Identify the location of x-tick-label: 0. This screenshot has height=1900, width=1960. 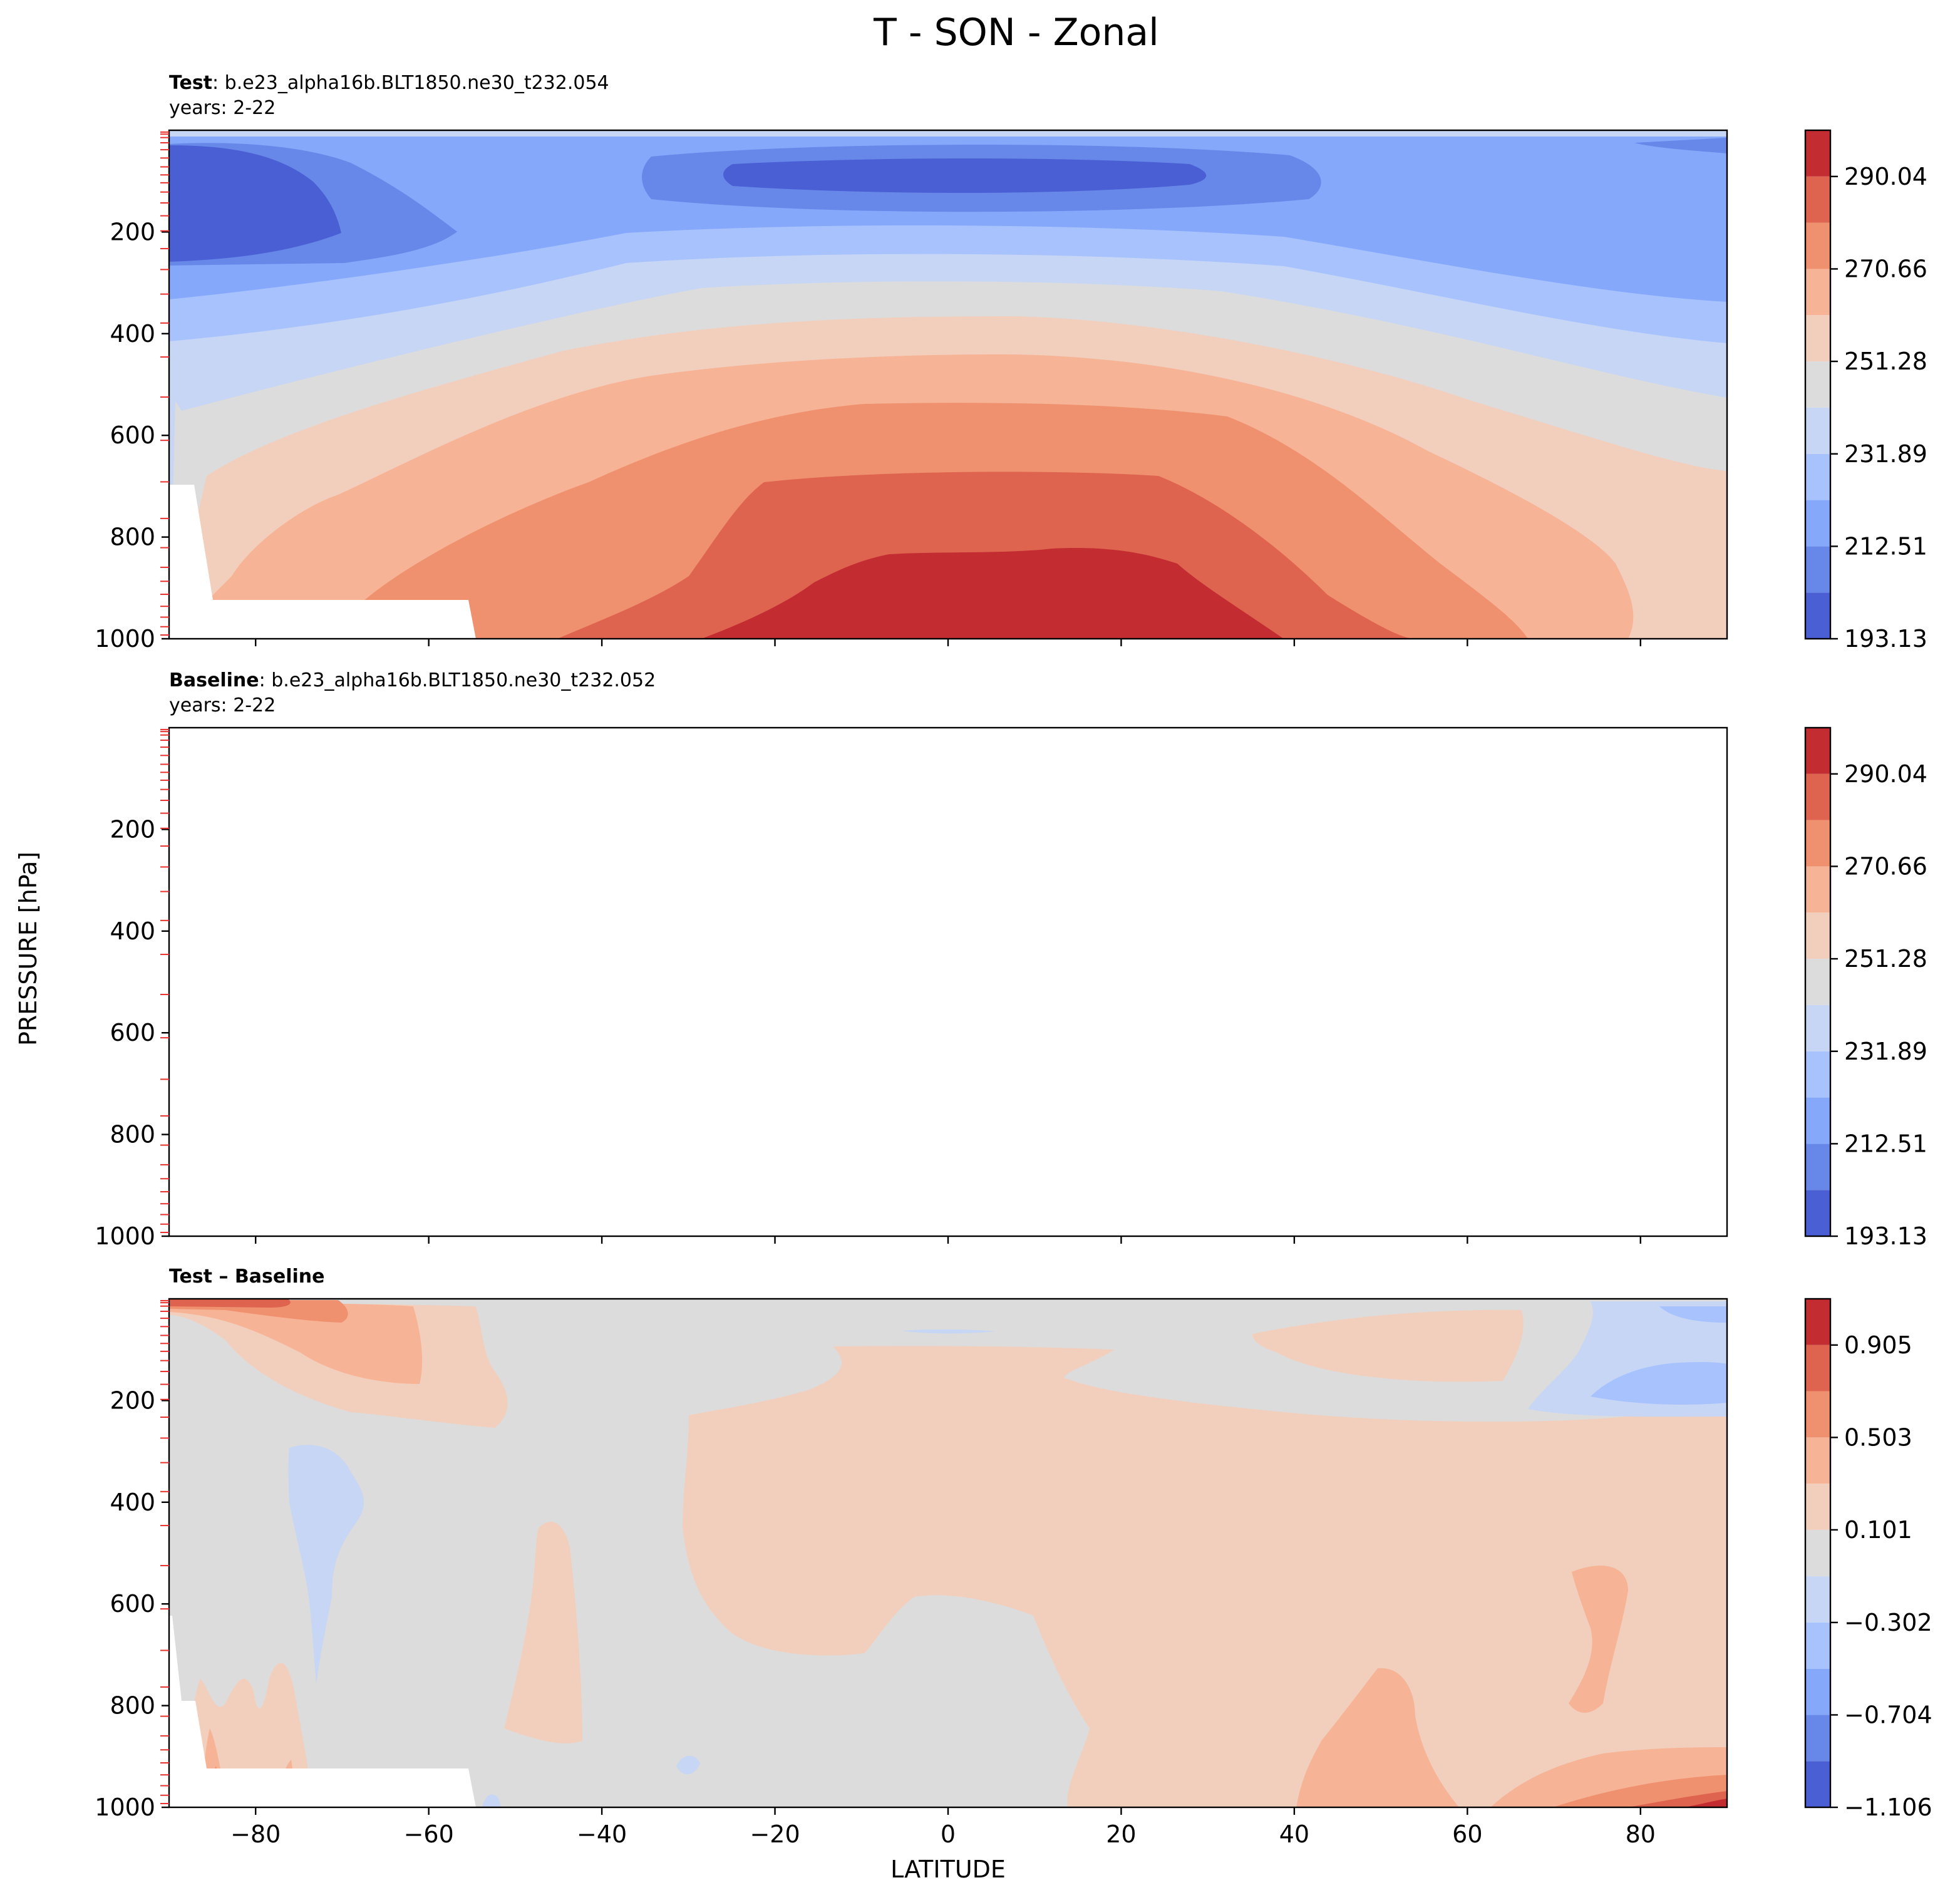
(948, 1834).